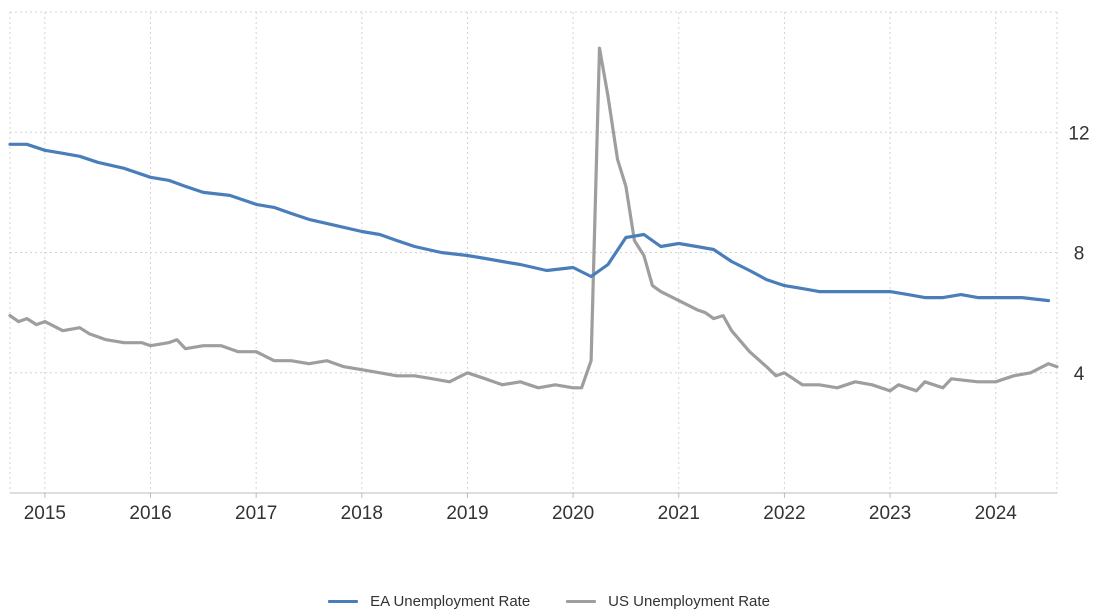 The width and height of the screenshot is (1098, 612). I want to click on y-tick-label-8: 8, so click(1079, 254).